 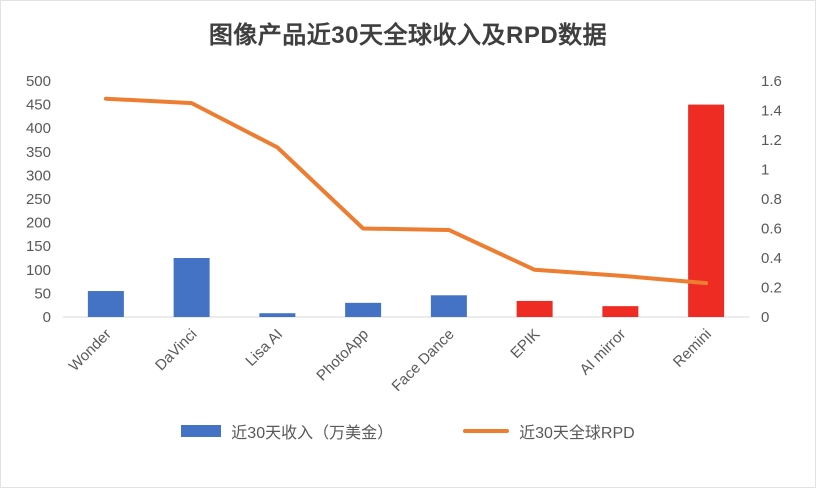 What do you see at coordinates (771, 258) in the screenshot?
I see `right-axis-tick: 0.4` at bounding box center [771, 258].